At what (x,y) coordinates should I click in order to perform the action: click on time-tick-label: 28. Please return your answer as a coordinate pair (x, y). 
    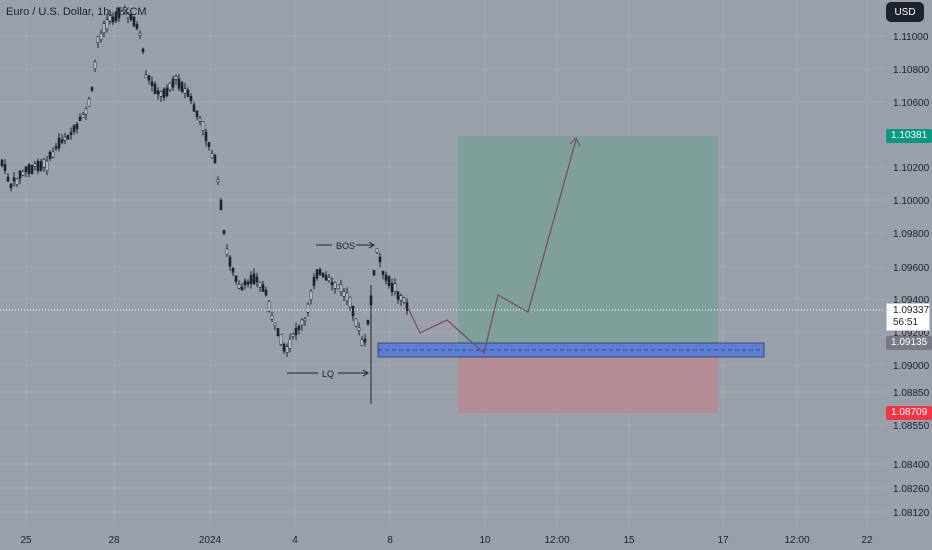
    Looking at the image, I should click on (114, 540).